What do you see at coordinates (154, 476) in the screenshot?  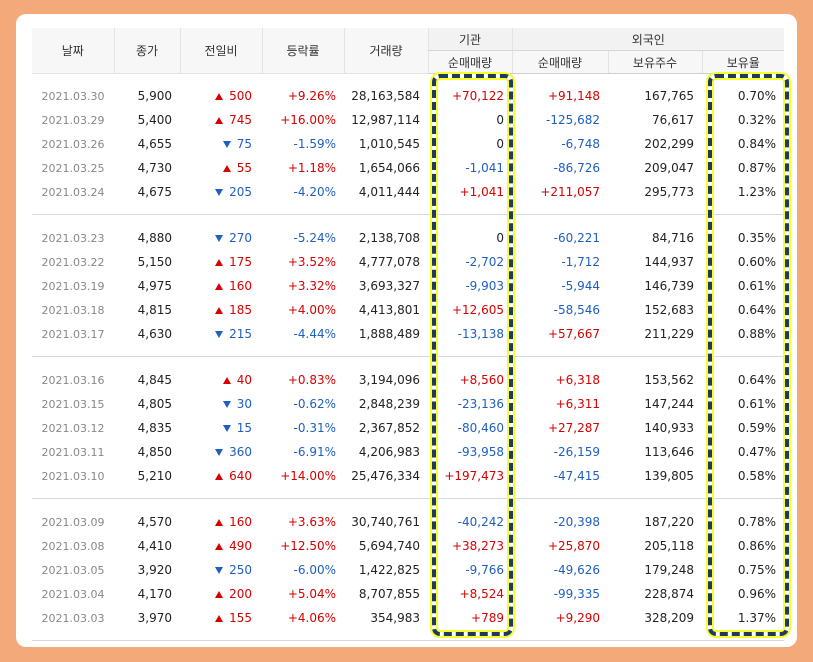 I see `cell-close: 5,210` at bounding box center [154, 476].